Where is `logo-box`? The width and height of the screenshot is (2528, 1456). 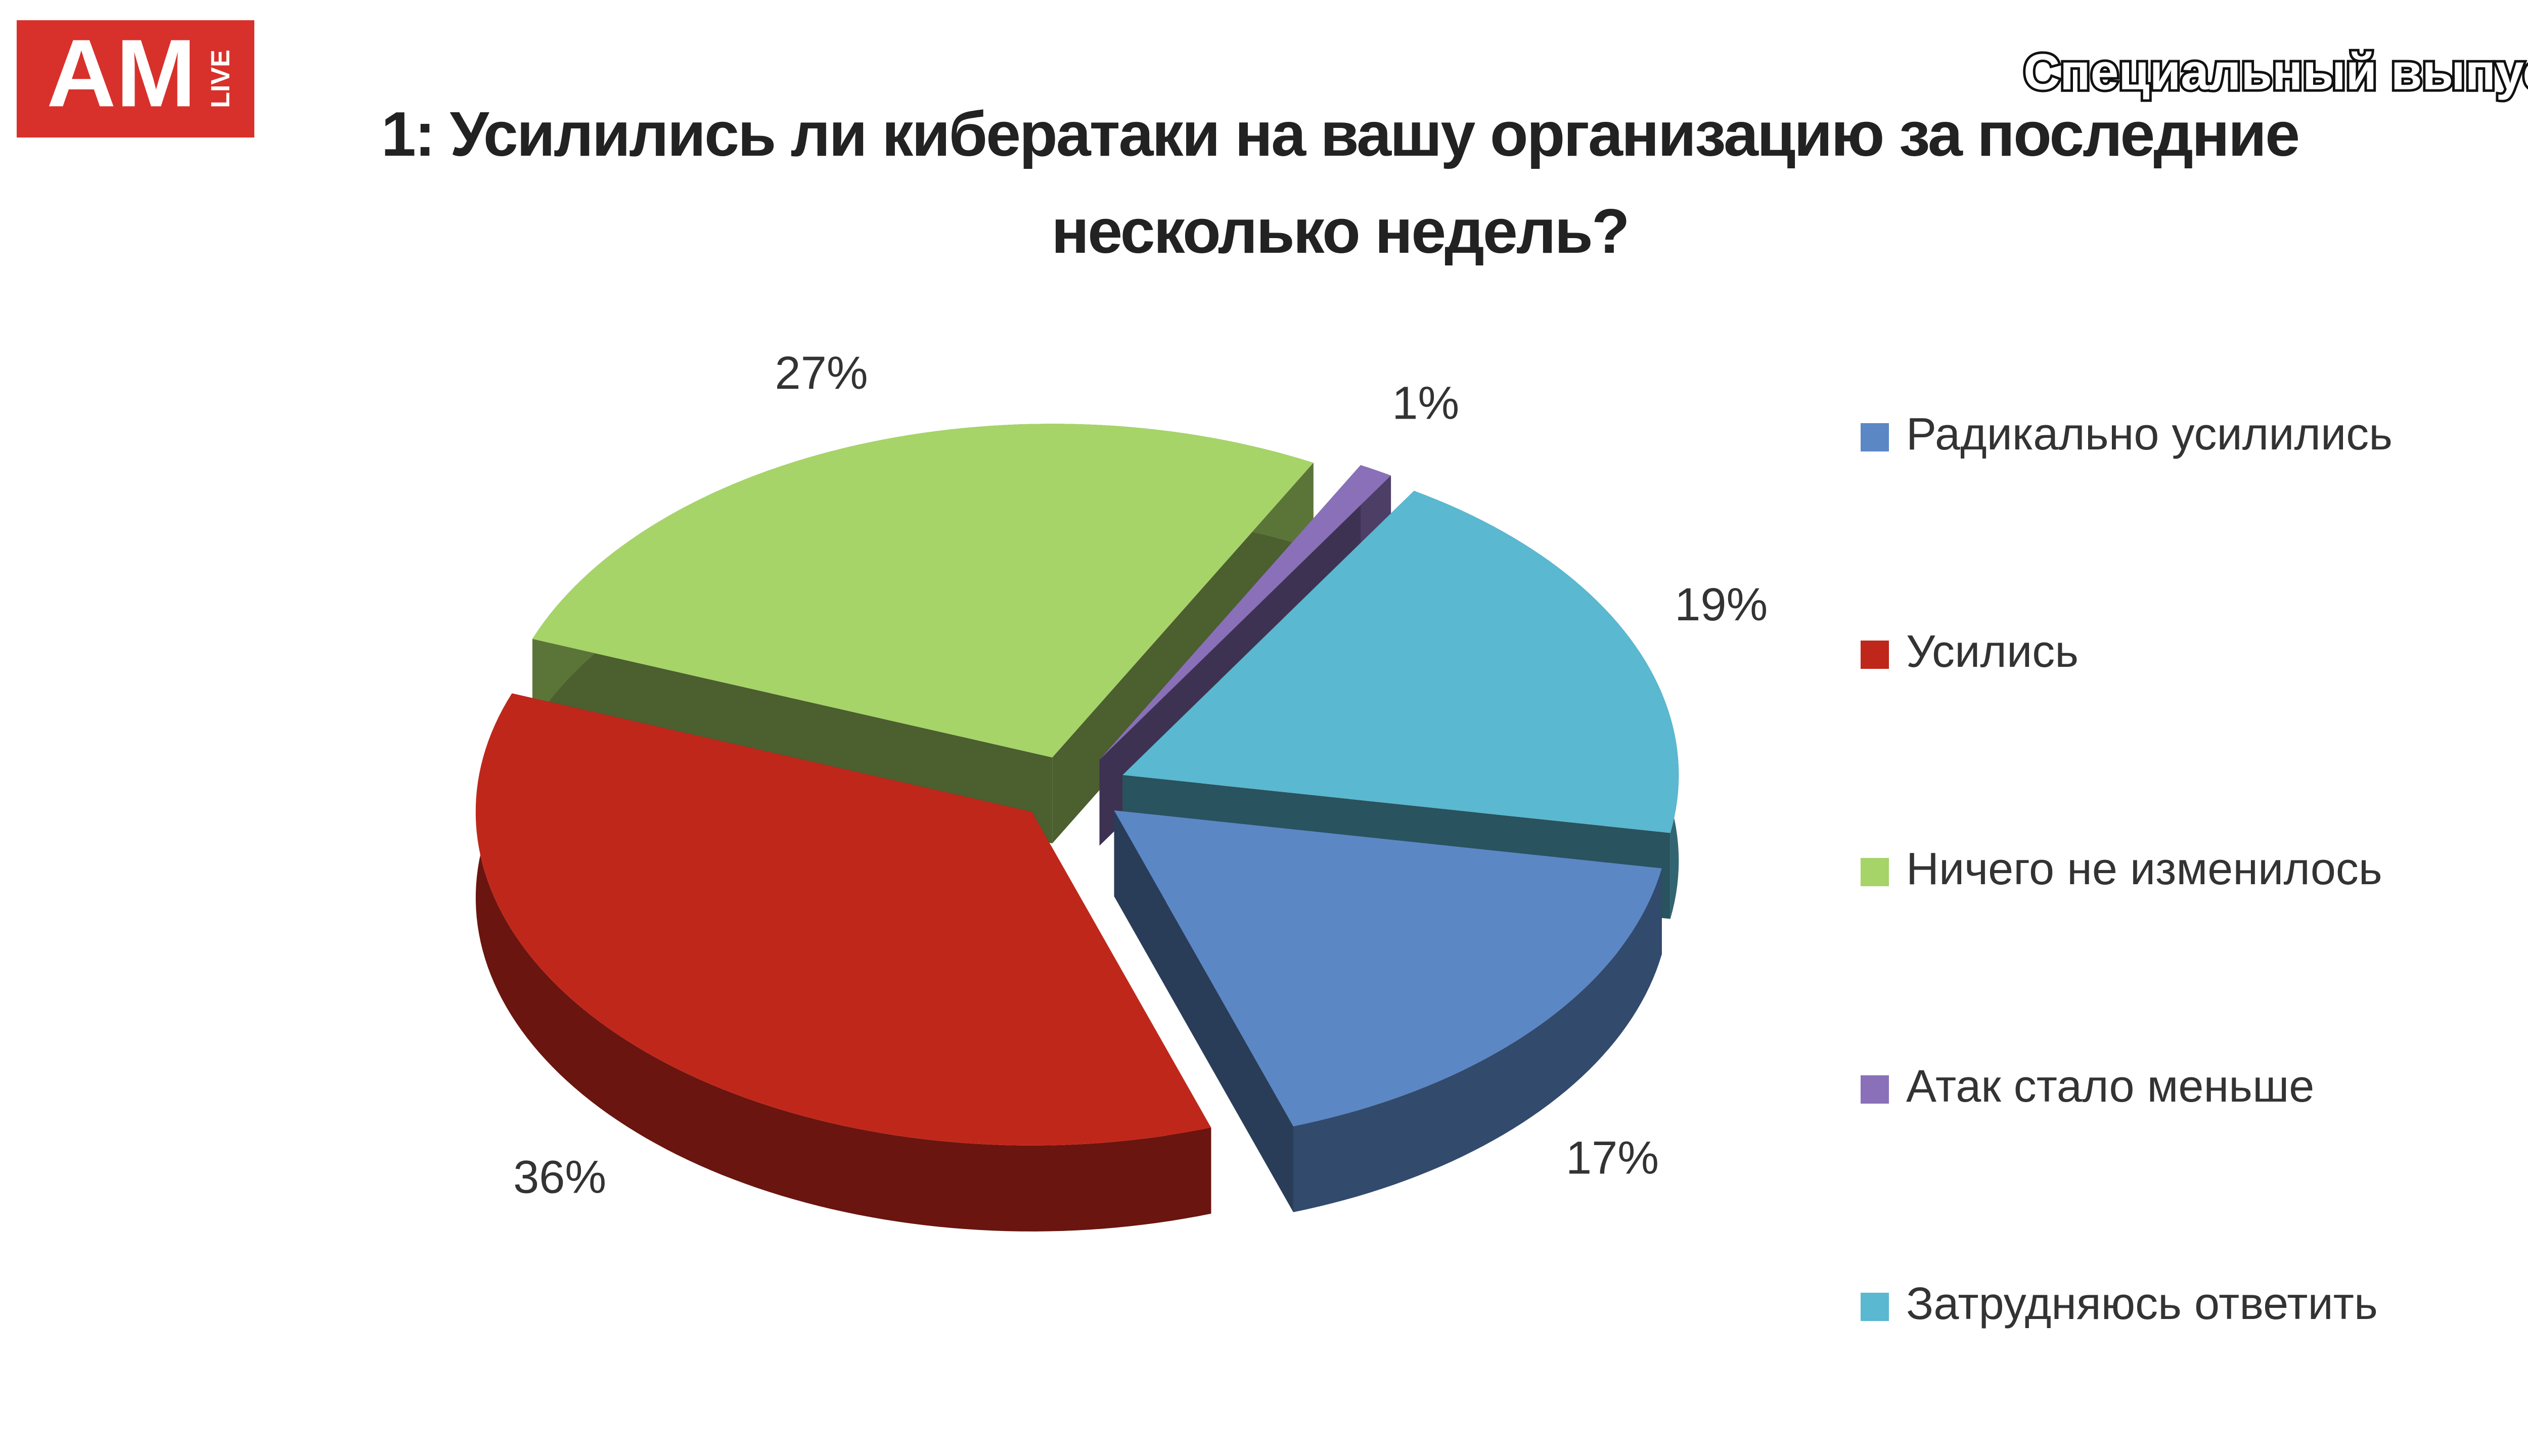
logo-box is located at coordinates (136, 79).